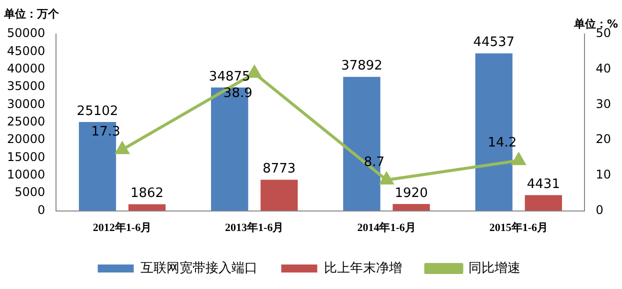 The width and height of the screenshot is (622, 289). I want to click on x-tick-label: 2012年1-6月, so click(122, 227).